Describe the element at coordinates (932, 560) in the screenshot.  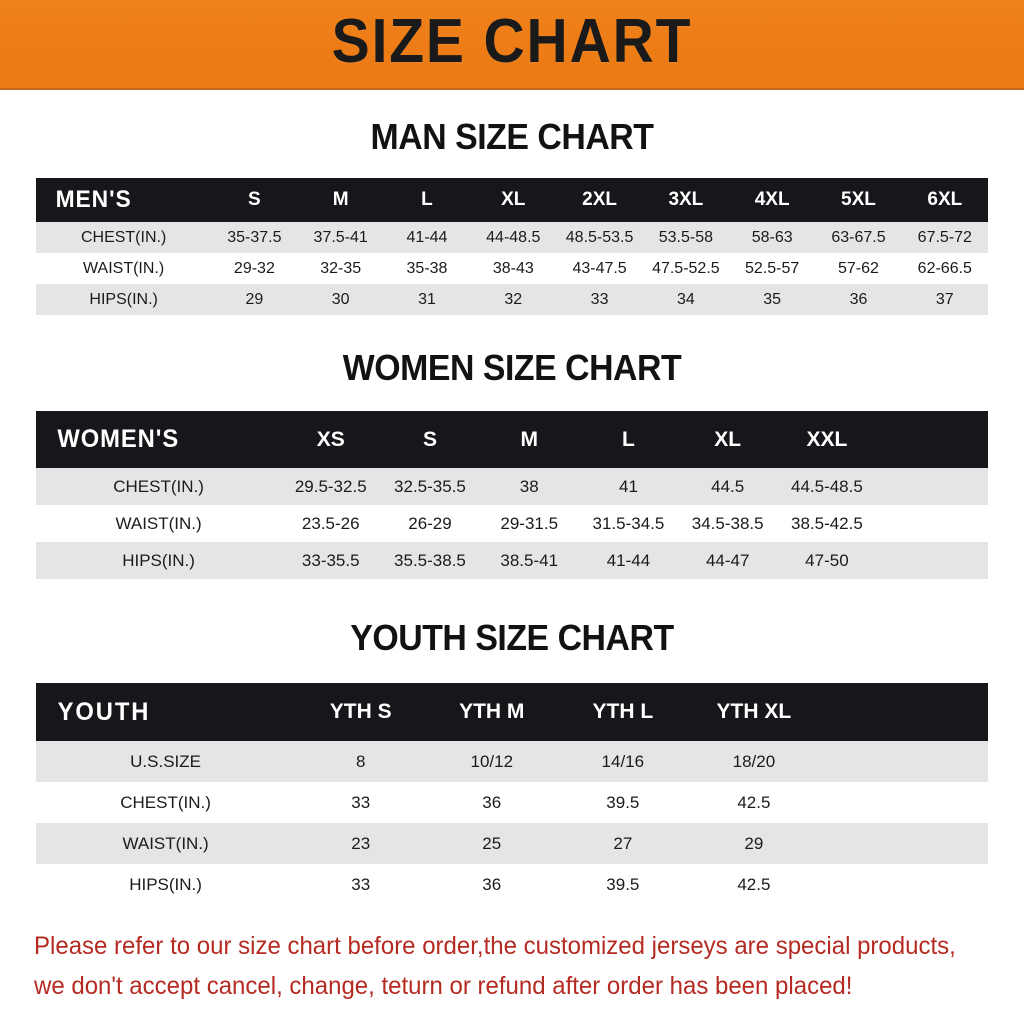
I see `women-row-filler` at that location.